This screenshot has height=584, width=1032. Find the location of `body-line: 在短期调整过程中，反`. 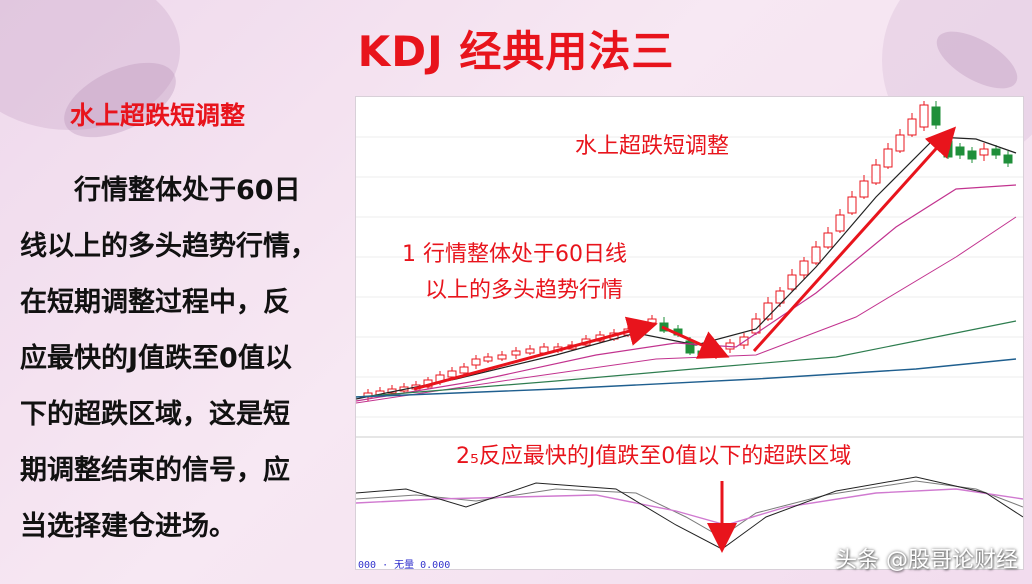

body-line: 在短期调整过程中，反 is located at coordinates (155, 302).